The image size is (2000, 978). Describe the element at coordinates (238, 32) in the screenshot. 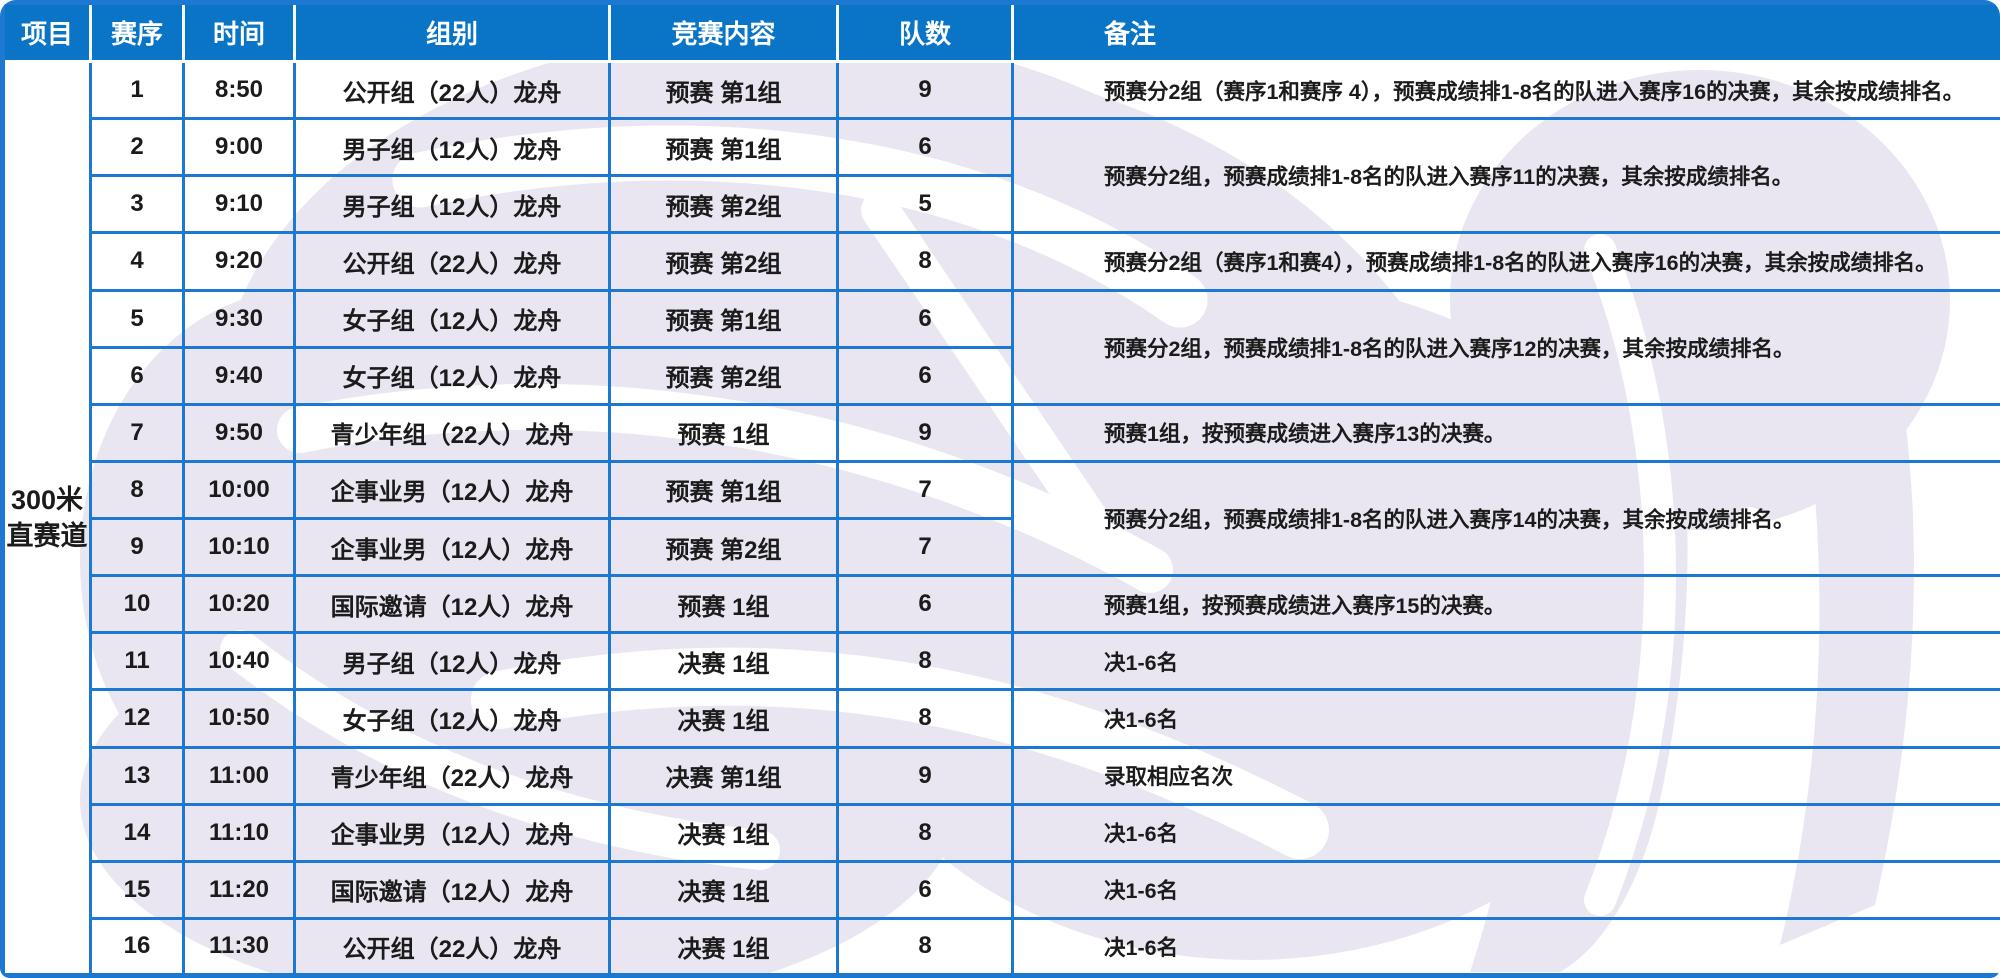

I see `header-time: 时间` at that location.